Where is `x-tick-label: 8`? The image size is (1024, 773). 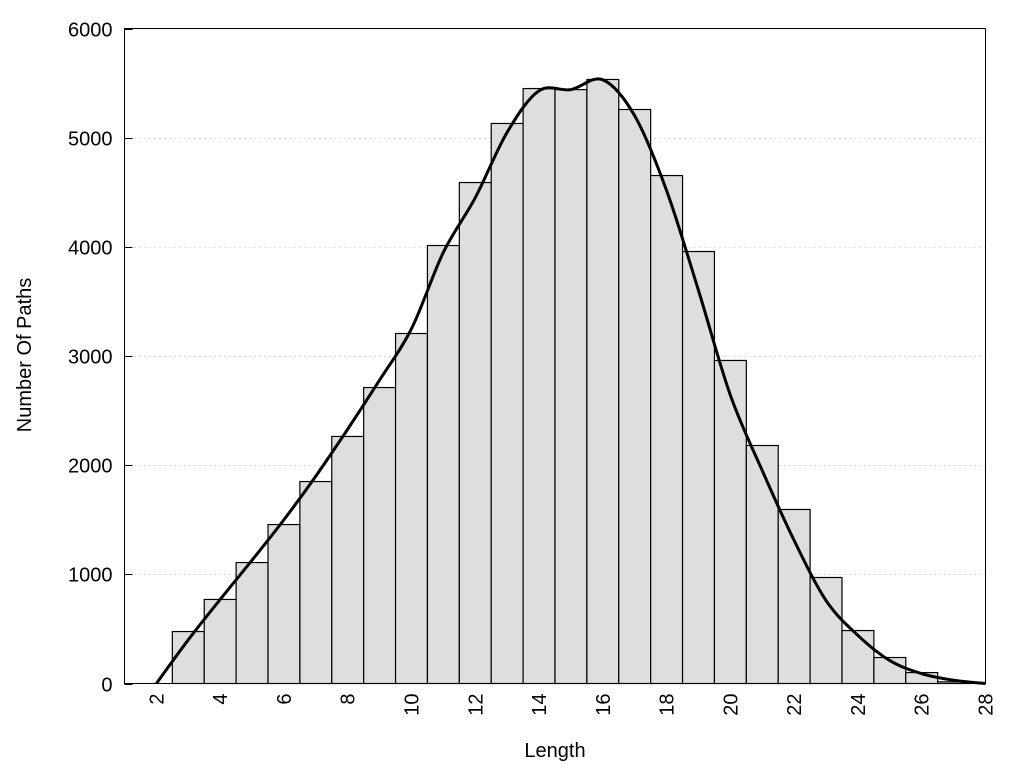 x-tick-label: 8 is located at coordinates (349, 699).